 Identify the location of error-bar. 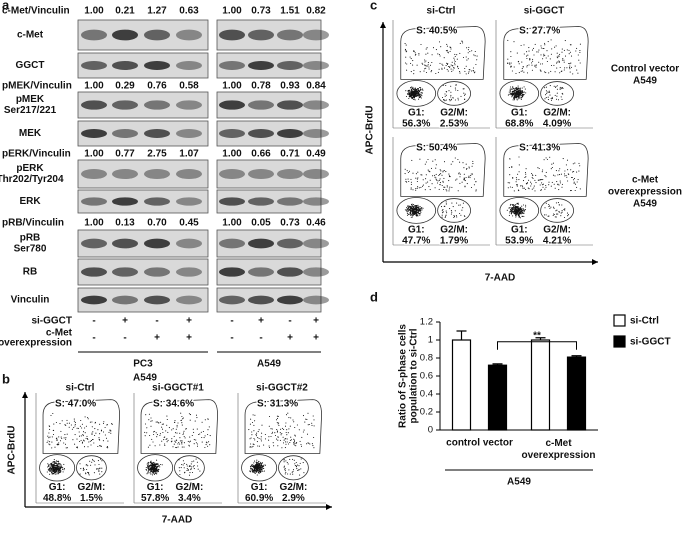
(462, 335).